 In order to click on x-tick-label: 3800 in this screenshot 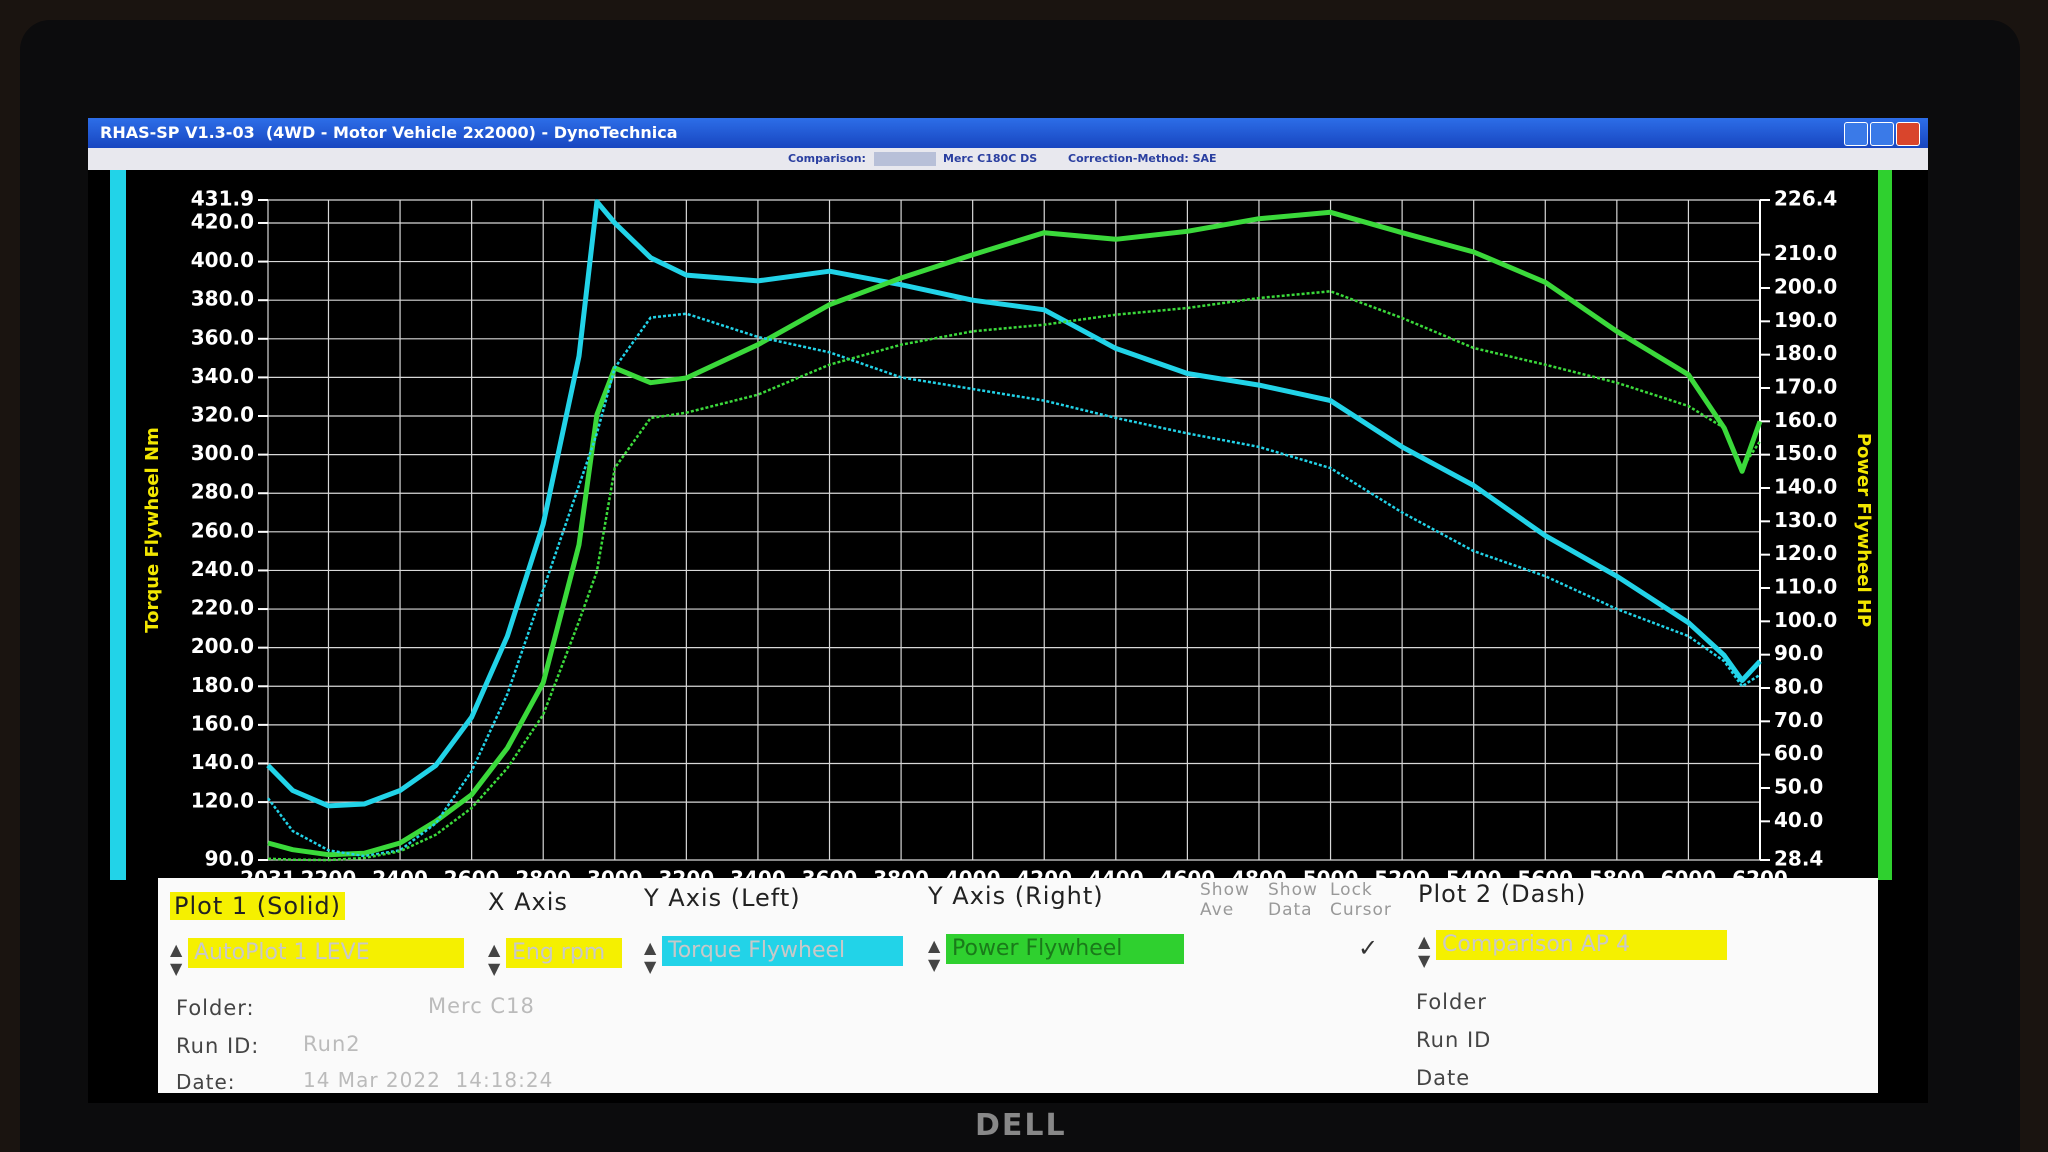, I will do `click(901, 874)`.